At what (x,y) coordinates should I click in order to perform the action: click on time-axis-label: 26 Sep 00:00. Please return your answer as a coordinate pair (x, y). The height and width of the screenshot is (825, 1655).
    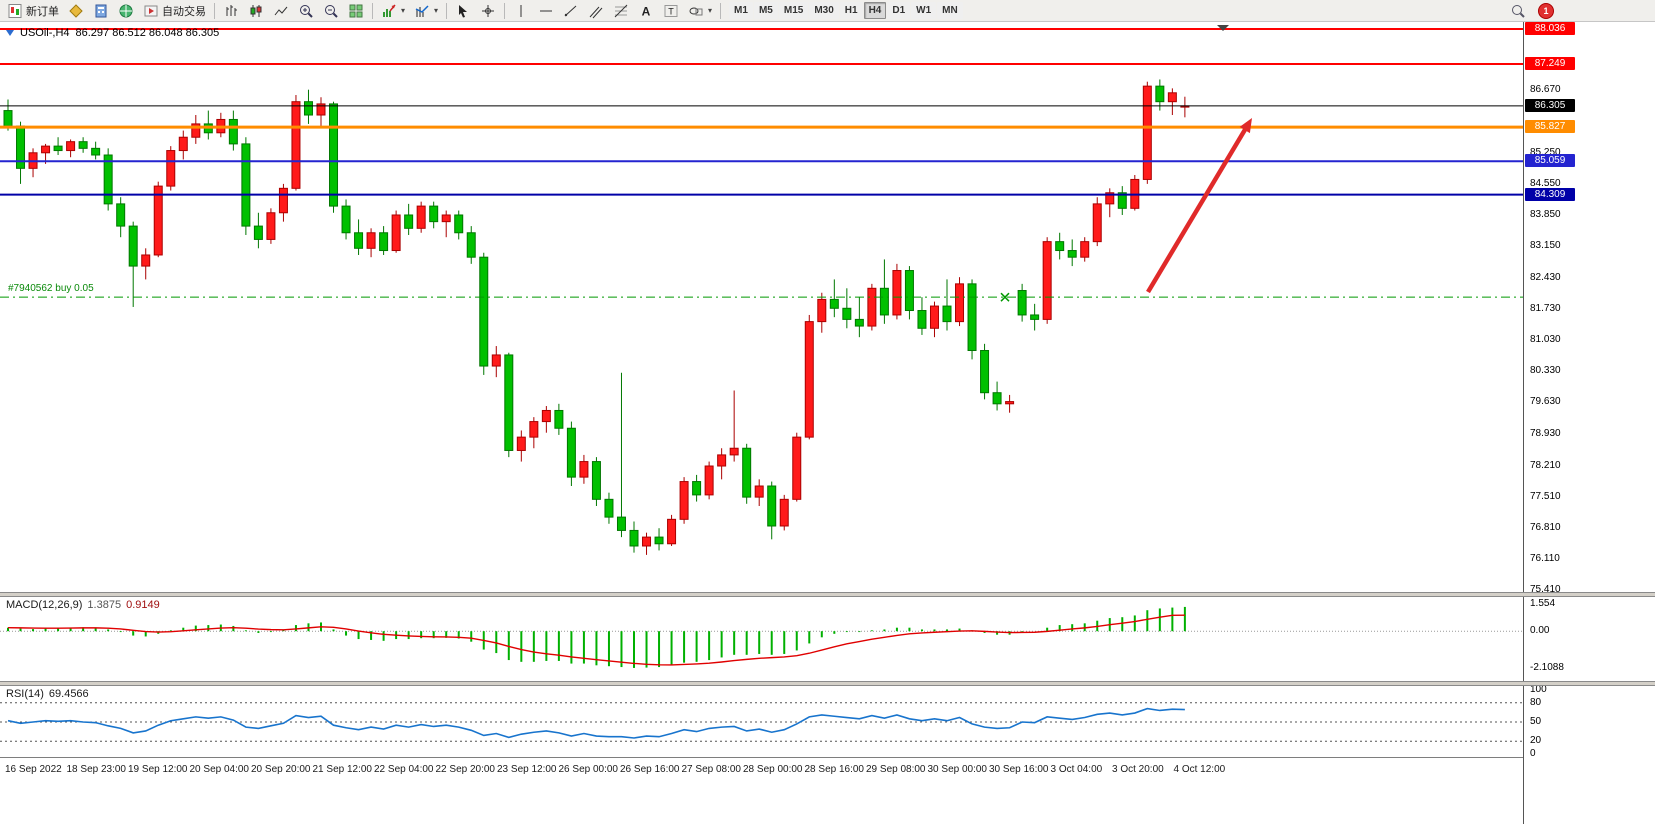
    Looking at the image, I should click on (588, 769).